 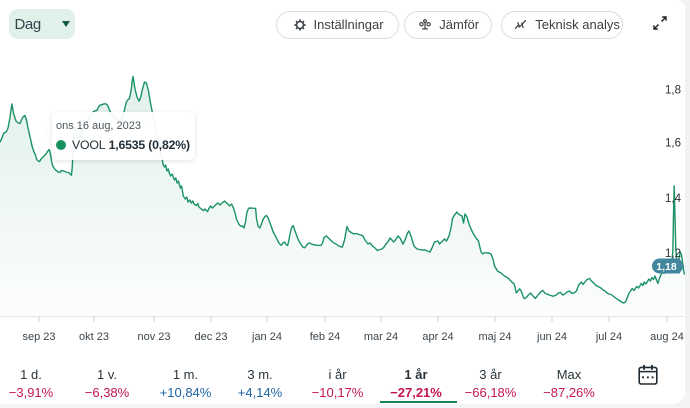 What do you see at coordinates (494, 337) in the screenshot?
I see `svg-text: maj 24` at bounding box center [494, 337].